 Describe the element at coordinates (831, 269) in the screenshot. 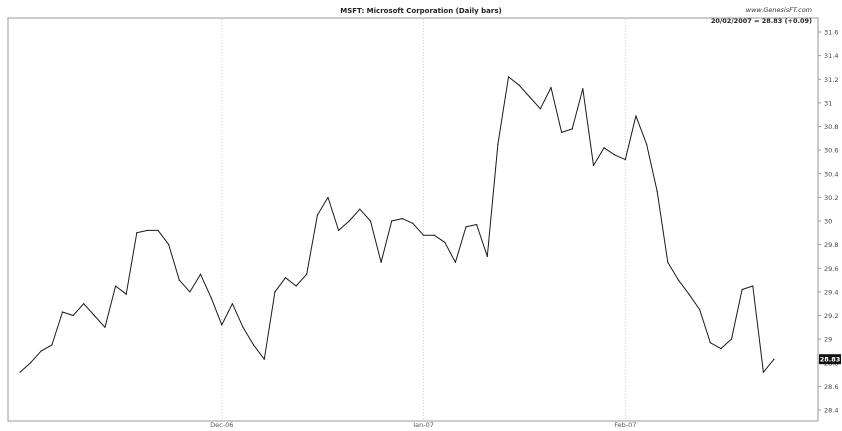

I see `y-tick-label: 29.6` at that location.